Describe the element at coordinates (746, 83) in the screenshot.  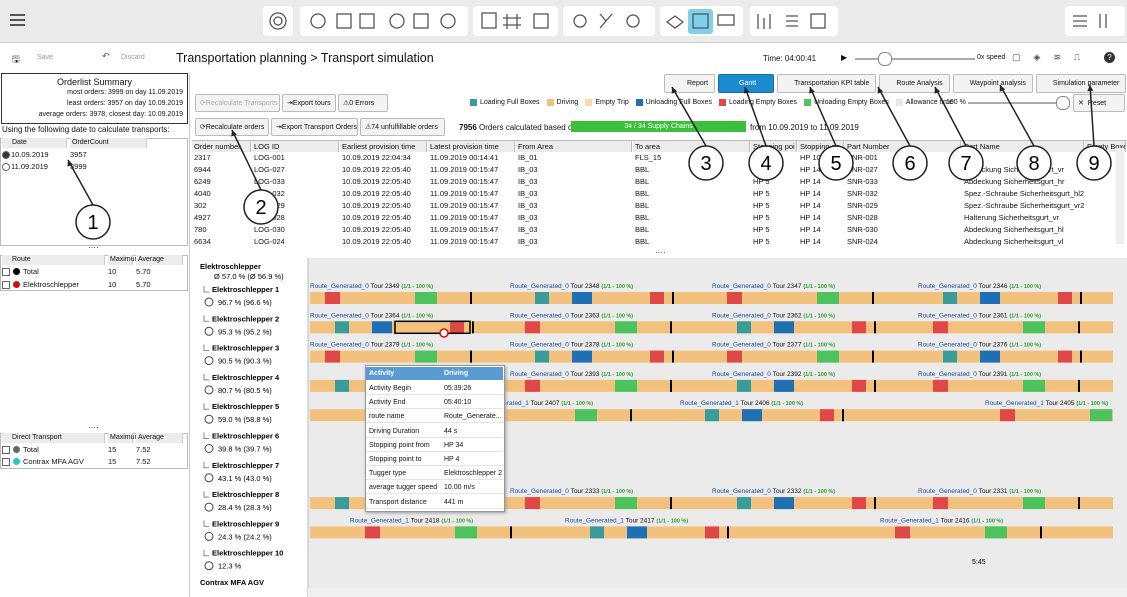
I see `tab: Gantt` at that location.